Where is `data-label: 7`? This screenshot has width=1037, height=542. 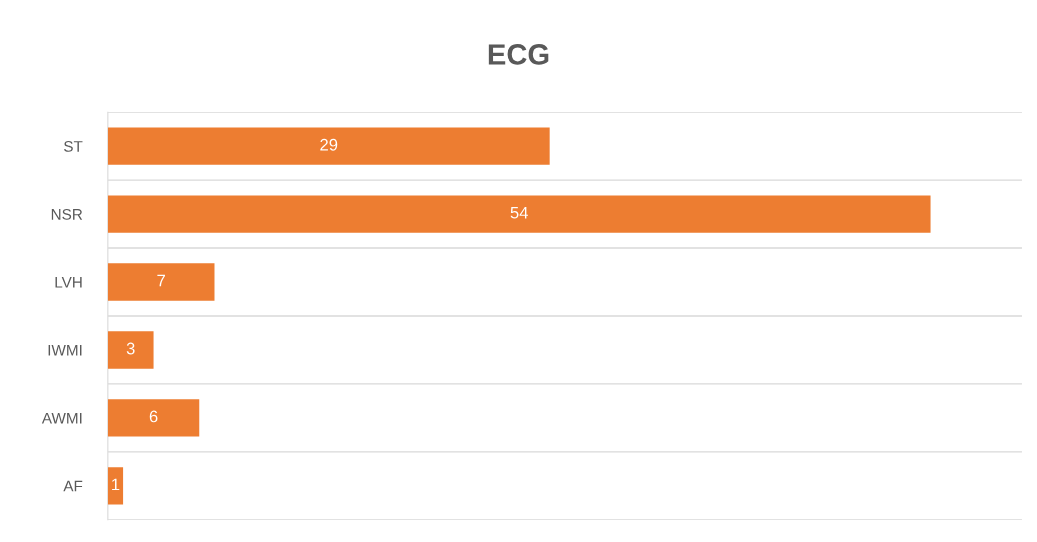 data-label: 7 is located at coordinates (161, 280).